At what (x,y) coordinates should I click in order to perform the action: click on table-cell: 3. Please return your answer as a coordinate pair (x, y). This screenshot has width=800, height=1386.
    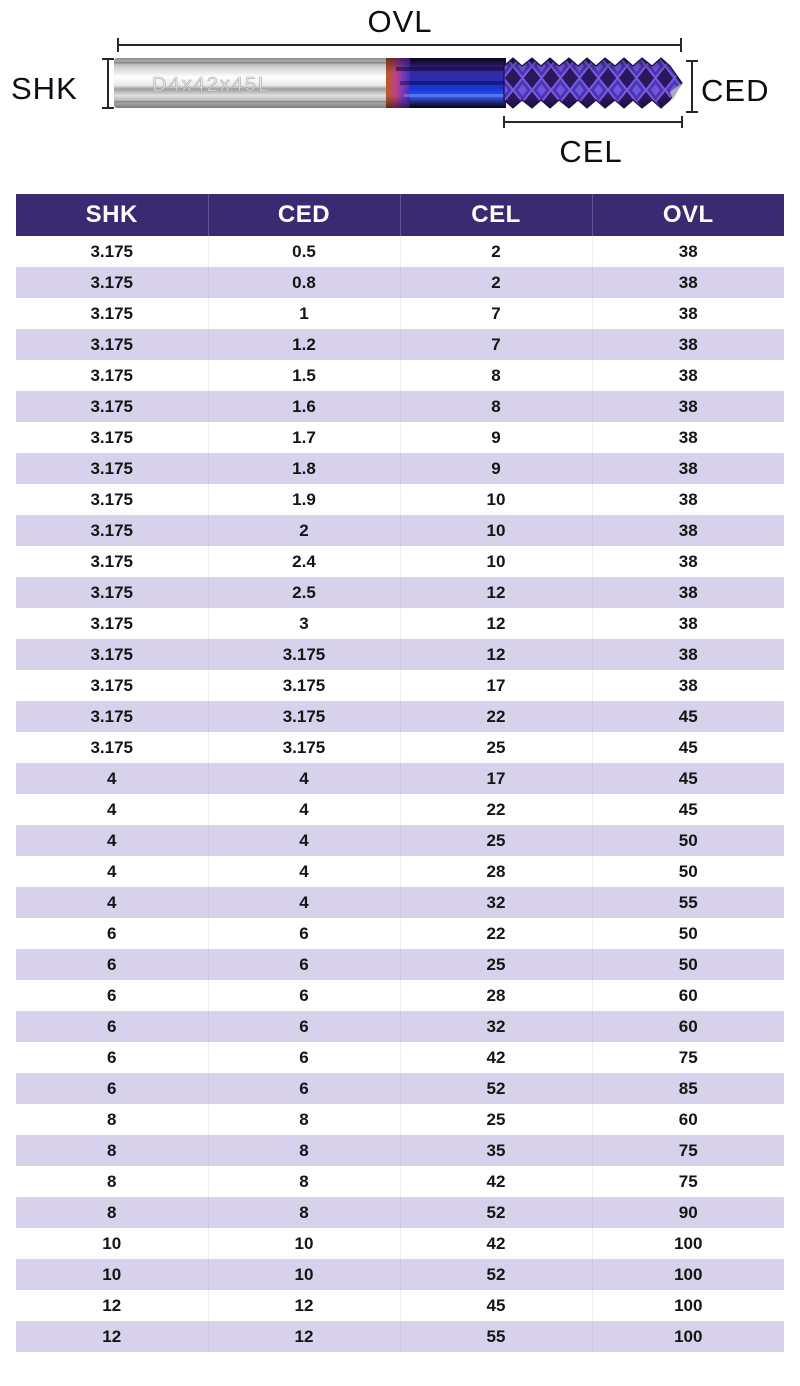
    Looking at the image, I should click on (304, 623).